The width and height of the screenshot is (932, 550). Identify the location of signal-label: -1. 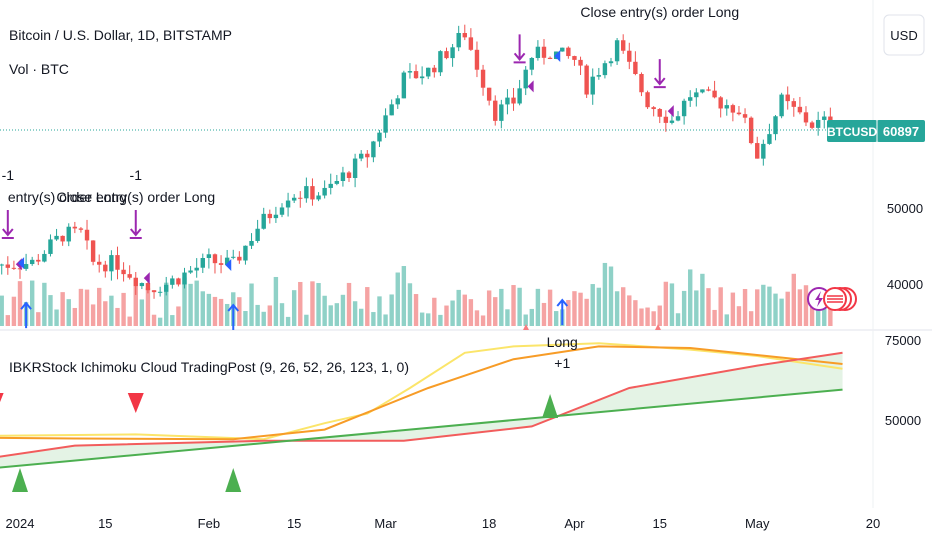
(8, 175).